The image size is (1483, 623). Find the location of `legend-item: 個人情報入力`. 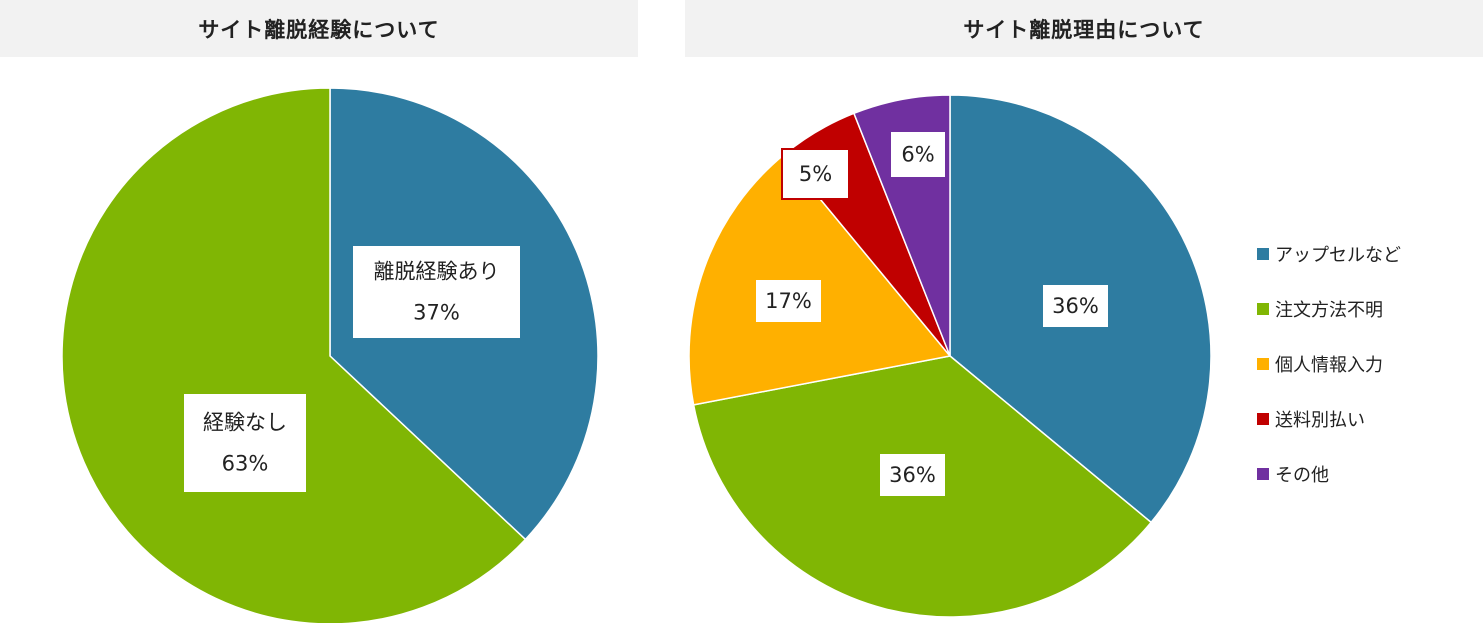

legend-item: 個人情報入力 is located at coordinates (1329, 363).